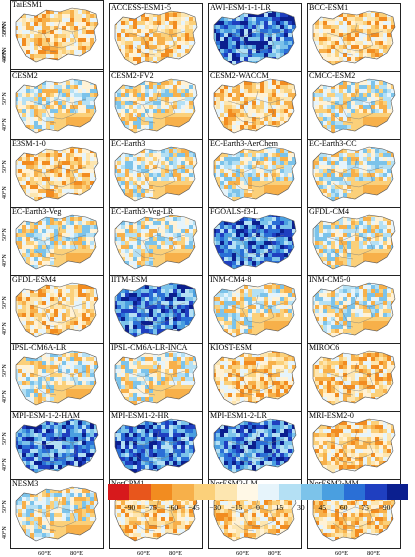  Describe the element at coordinates (5, 166) in the screenshot. I see `lat-label: 50°N` at that location.